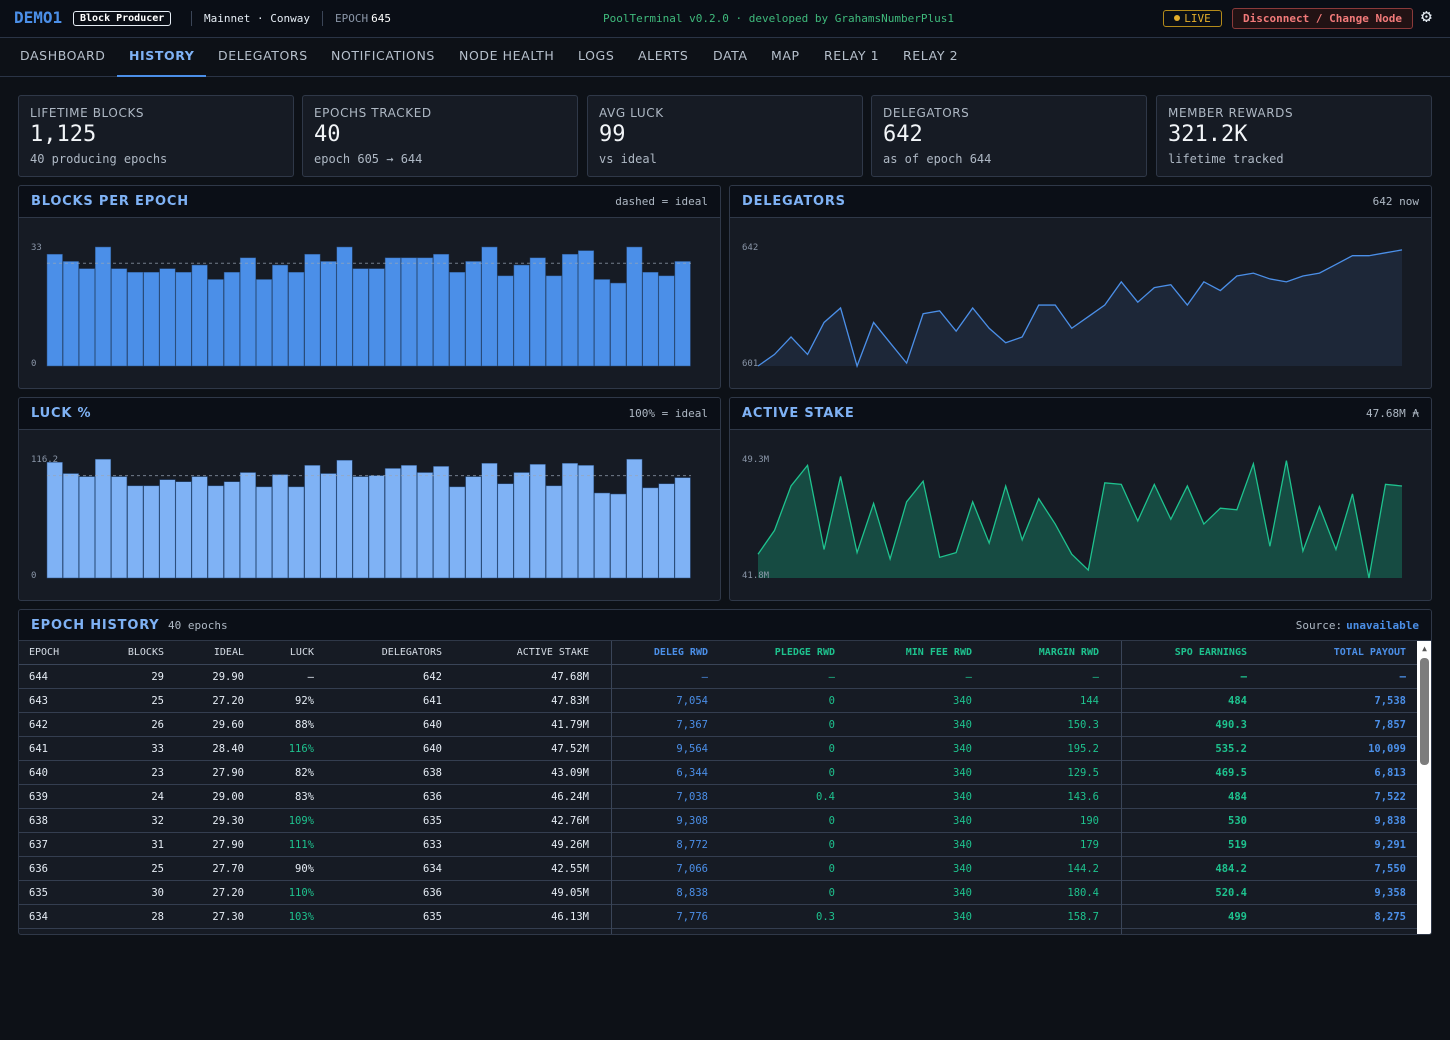 The width and height of the screenshot is (1450, 1040). Describe the element at coordinates (38, 773) in the screenshot. I see `cell-epoch: 640` at that location.